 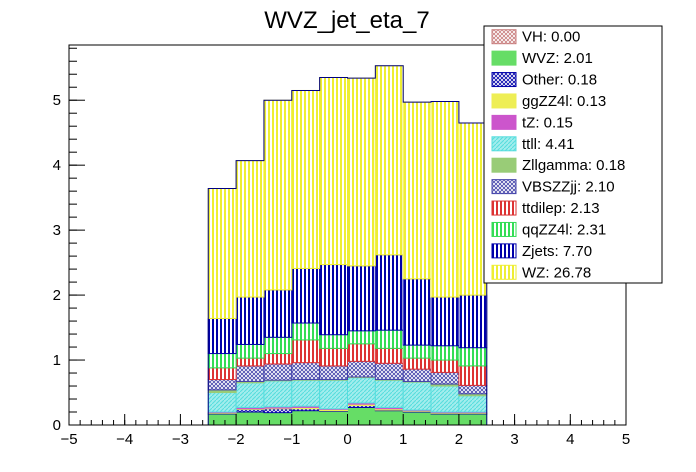 I want to click on legend-label-7: VBSZZjj: 2.10, so click(x=568, y=187).